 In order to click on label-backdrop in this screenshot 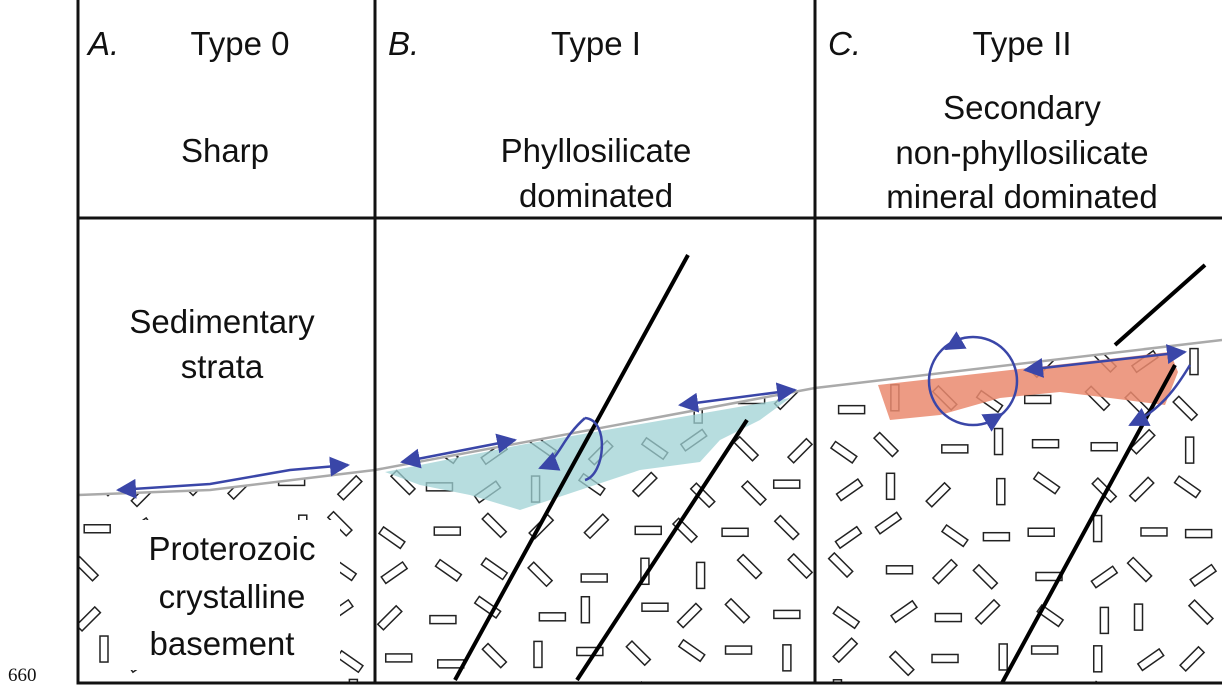, I will do `click(230, 595)`.